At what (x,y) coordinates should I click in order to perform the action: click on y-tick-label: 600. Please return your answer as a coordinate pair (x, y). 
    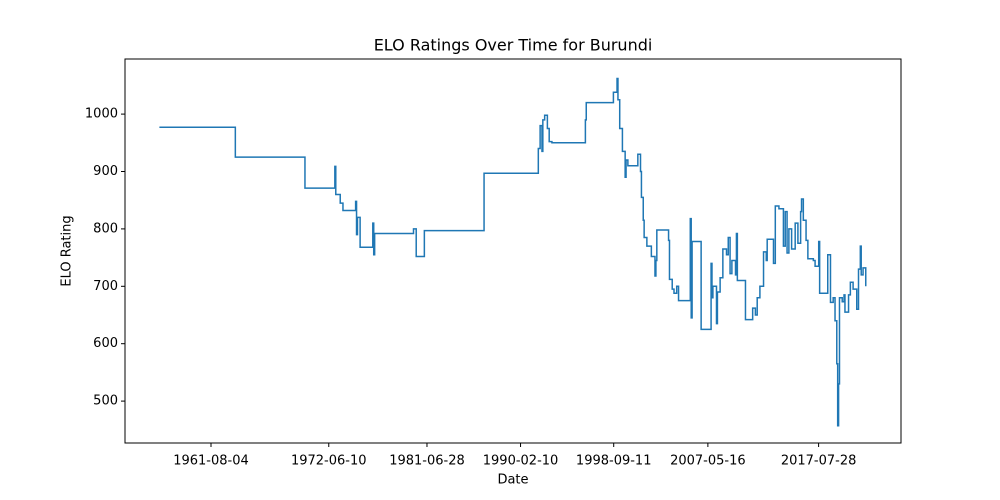
    Looking at the image, I should click on (105, 343).